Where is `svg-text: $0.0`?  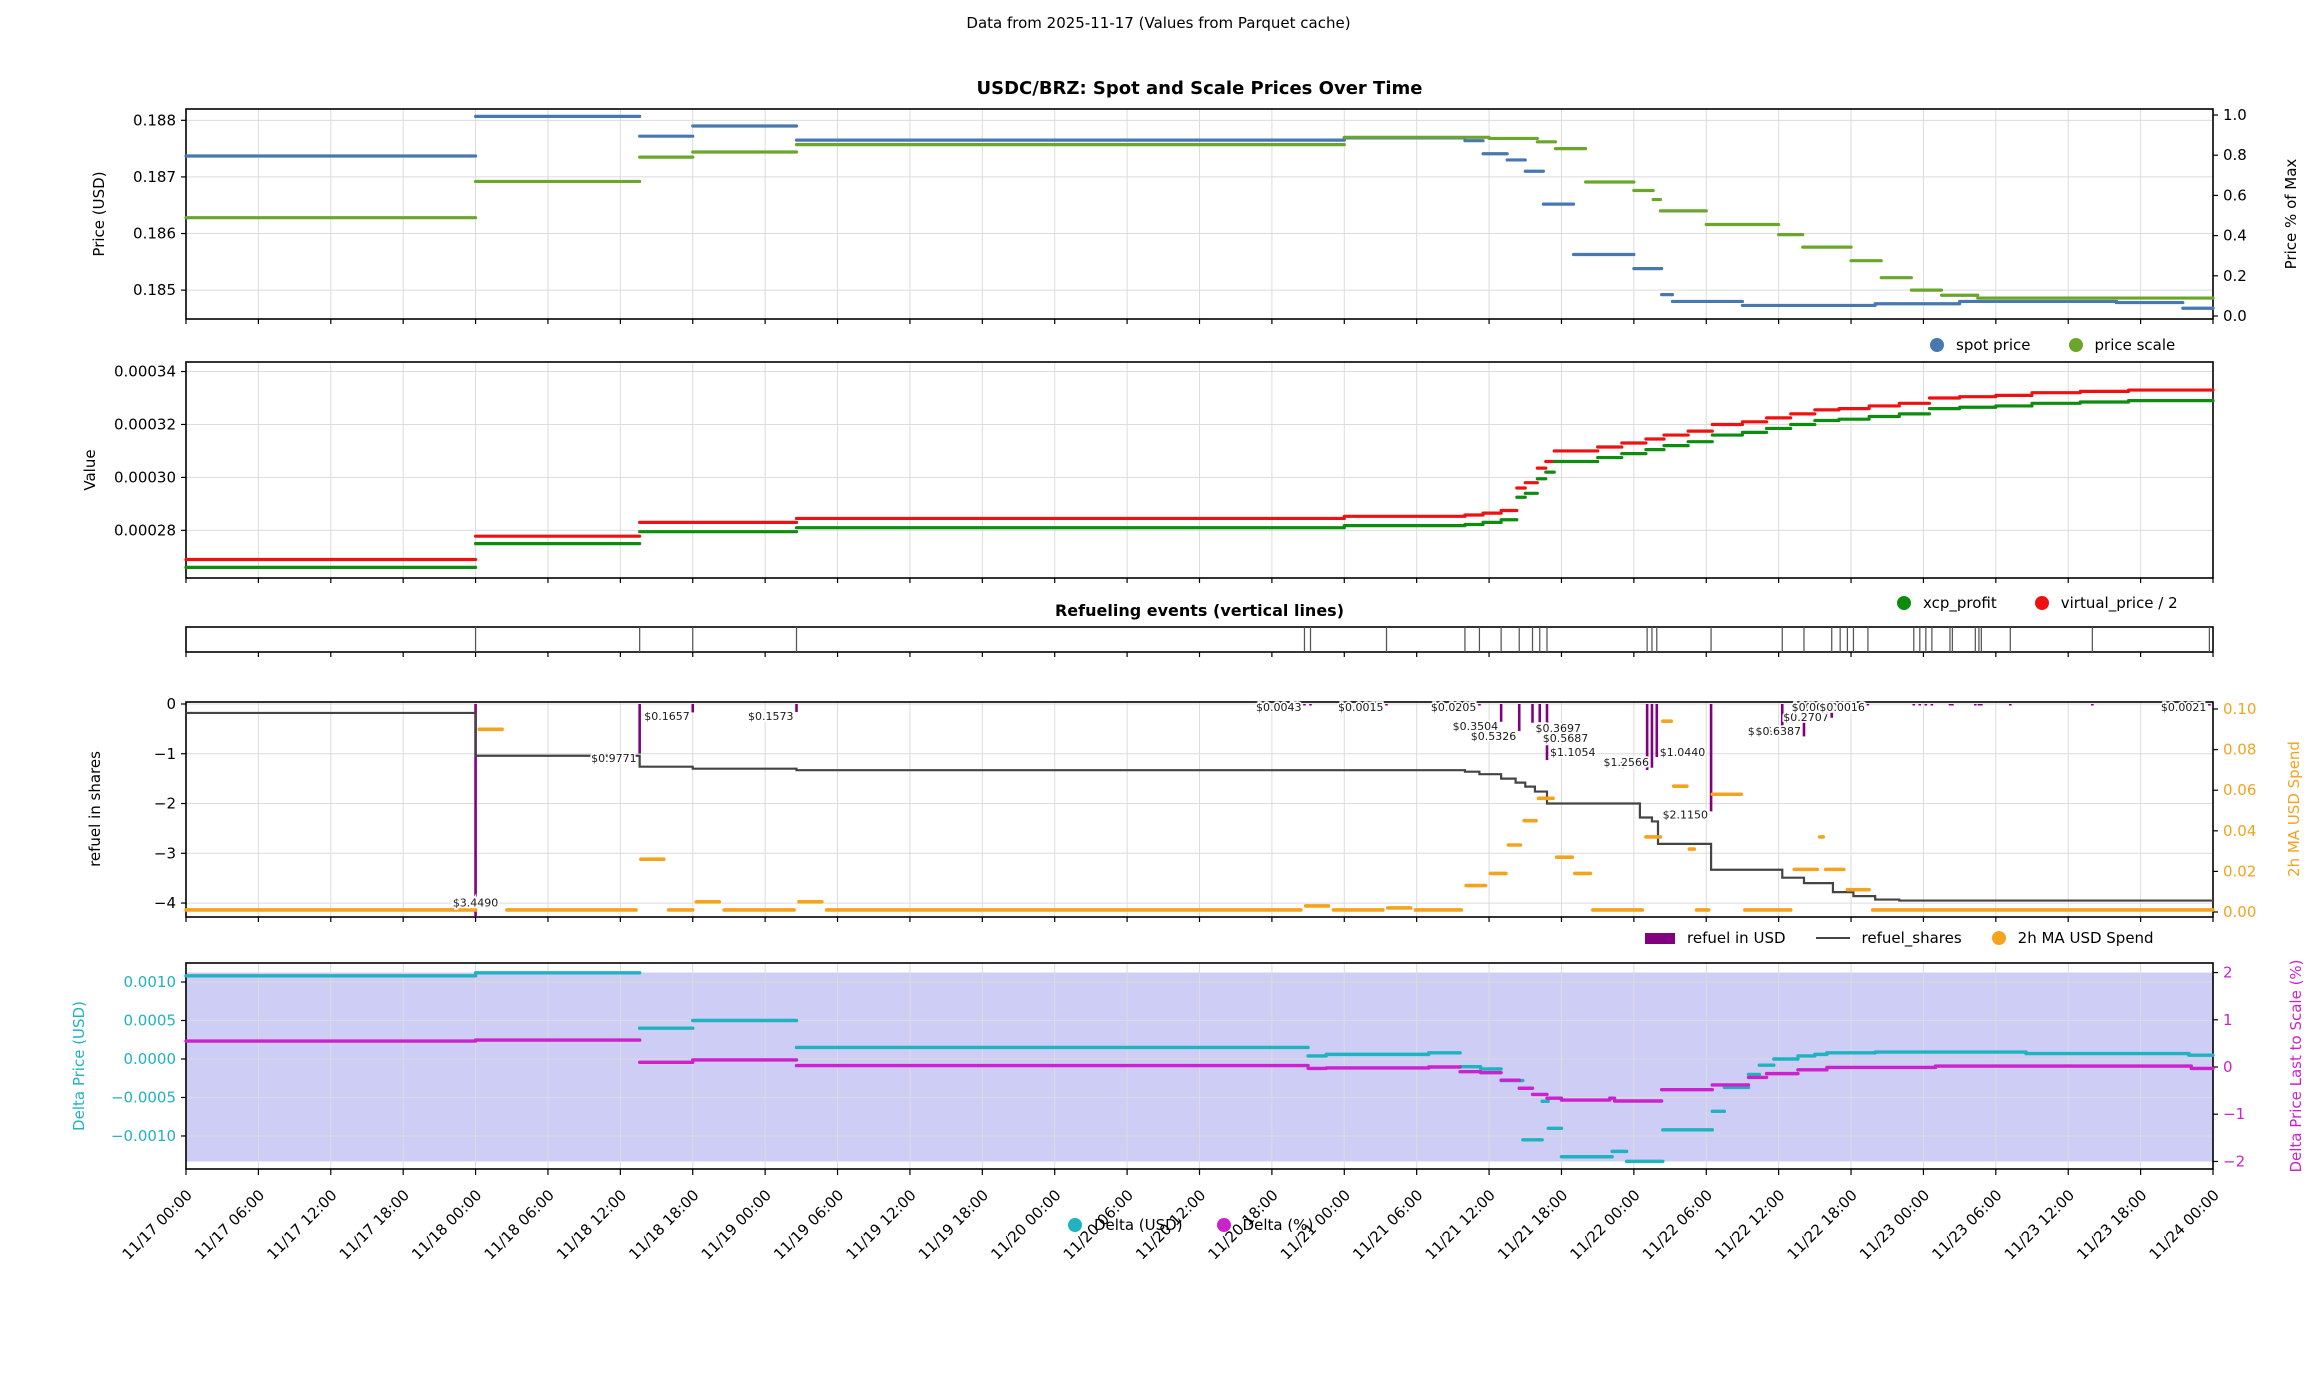 svg-text: $0.0 is located at coordinates (1810, 707).